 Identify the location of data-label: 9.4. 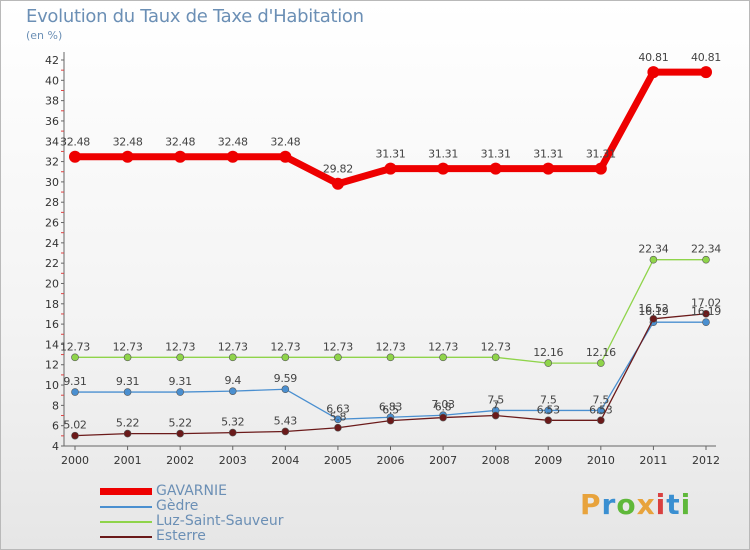
(232, 380).